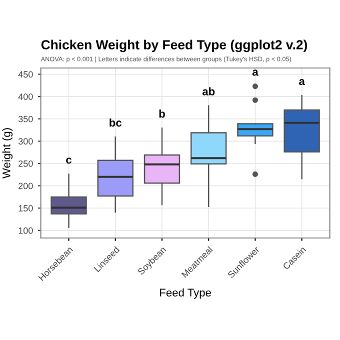  I want to click on chart-title: Chicken Weight by Feed Type (ggplot2 v.2), so click(174, 46).